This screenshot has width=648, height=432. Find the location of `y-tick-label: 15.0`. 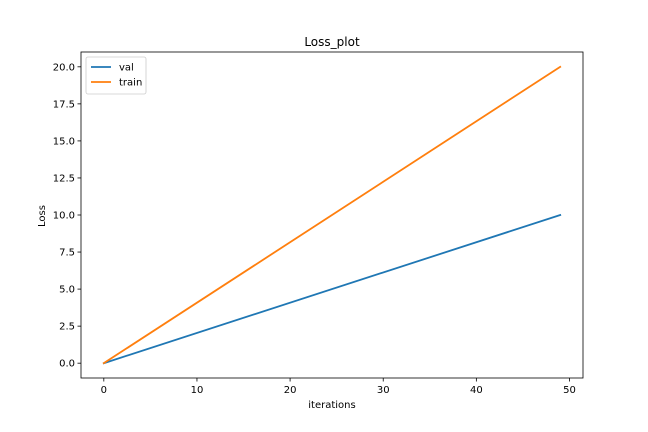

y-tick-label: 15.0 is located at coordinates (64, 141).